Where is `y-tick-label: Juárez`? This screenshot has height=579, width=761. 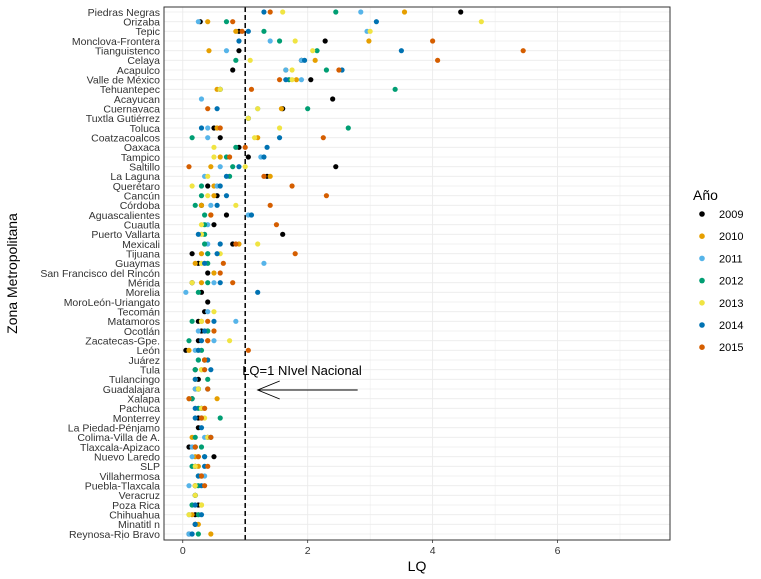 y-tick-label: Juárez is located at coordinates (144, 361).